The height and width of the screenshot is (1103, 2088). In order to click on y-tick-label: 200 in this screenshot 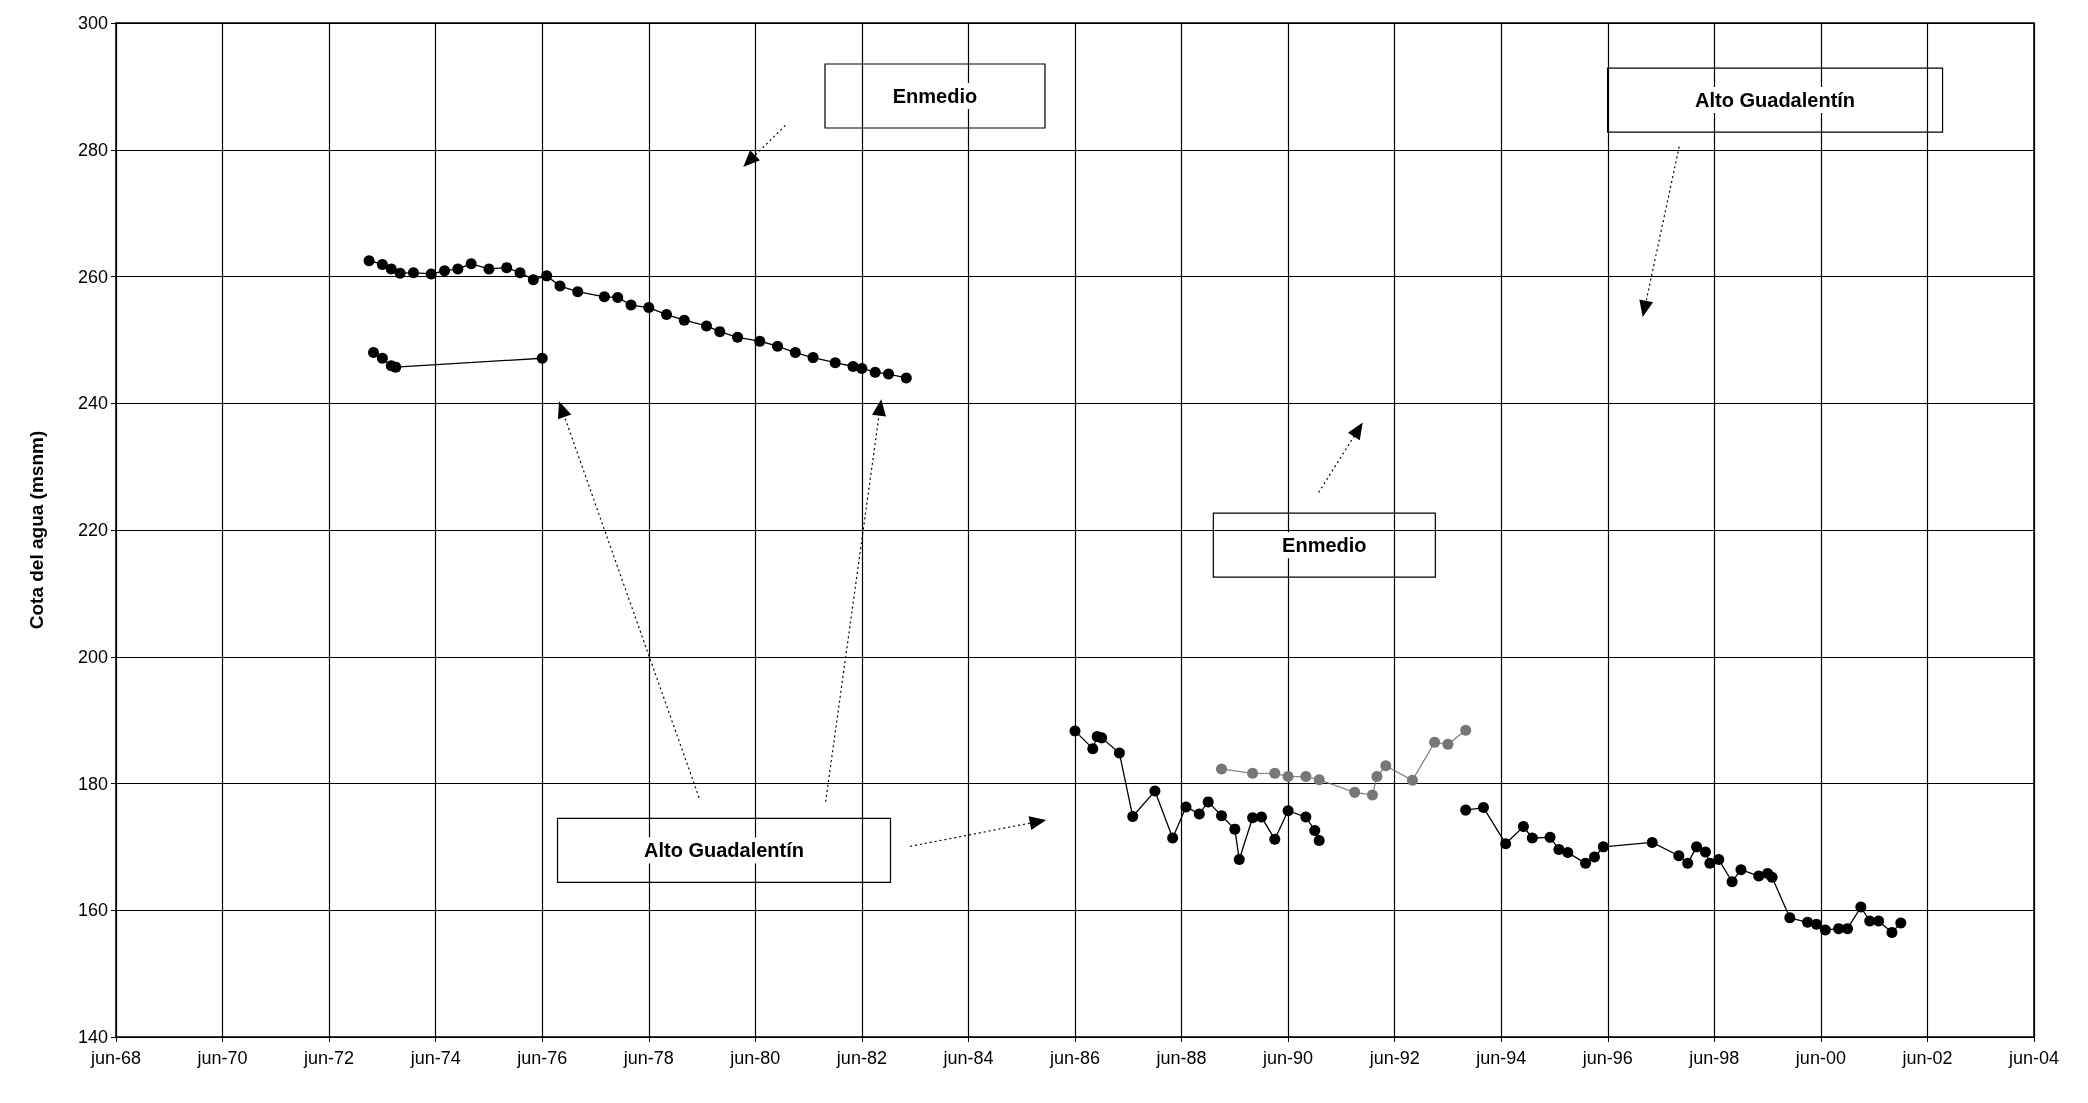, I will do `click(92, 656)`.